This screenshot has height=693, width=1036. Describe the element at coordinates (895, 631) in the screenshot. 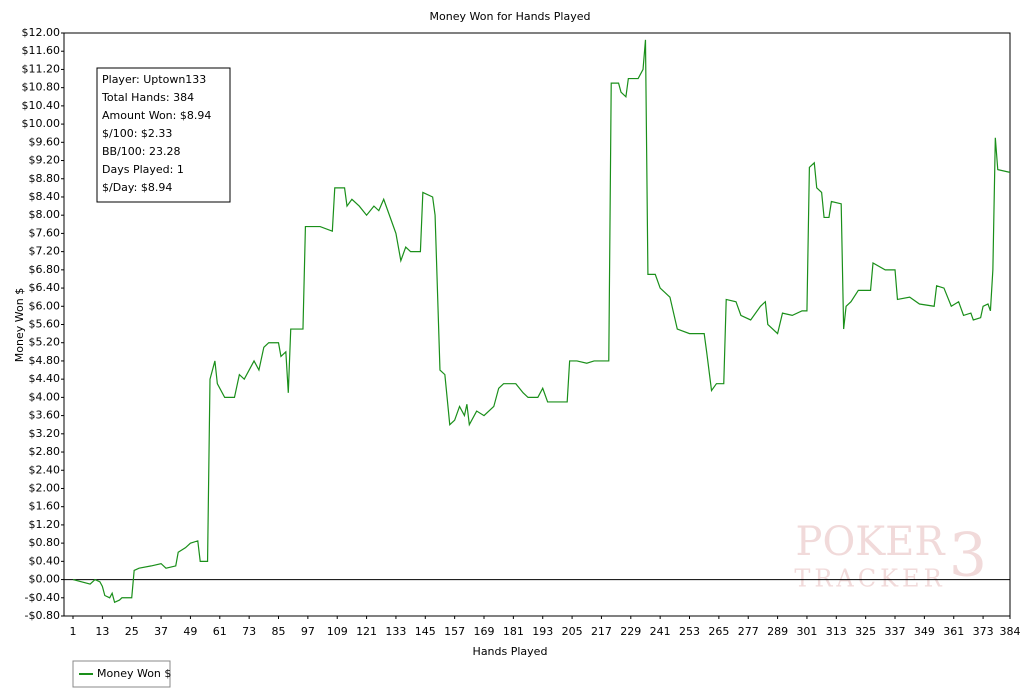

I see `x-tick-label: 337` at that location.